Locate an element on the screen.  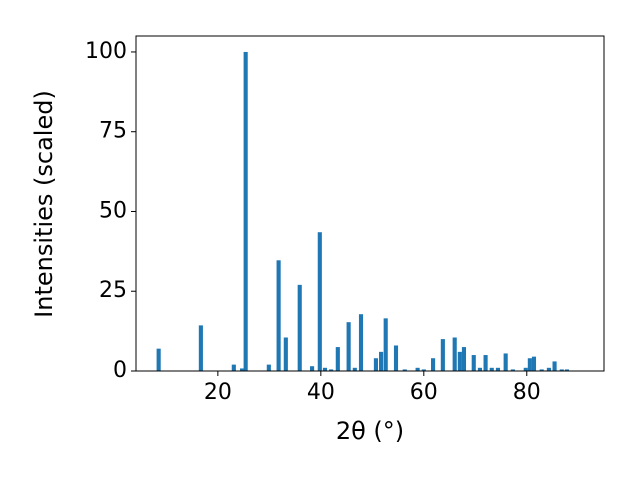
x-axis-label: 2θ (°) is located at coordinates (370, 431).